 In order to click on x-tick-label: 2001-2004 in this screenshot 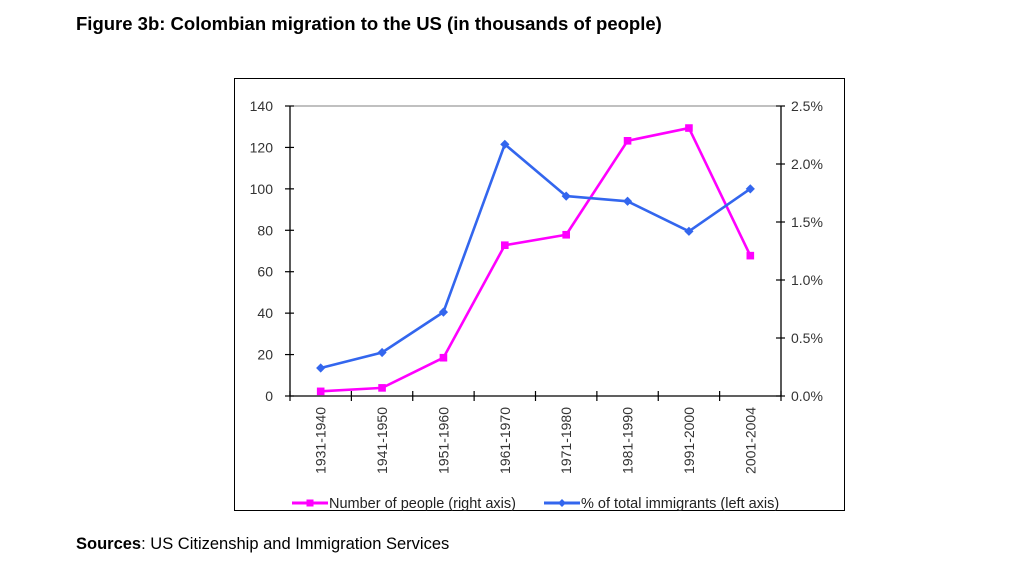, I will do `click(750, 440)`.